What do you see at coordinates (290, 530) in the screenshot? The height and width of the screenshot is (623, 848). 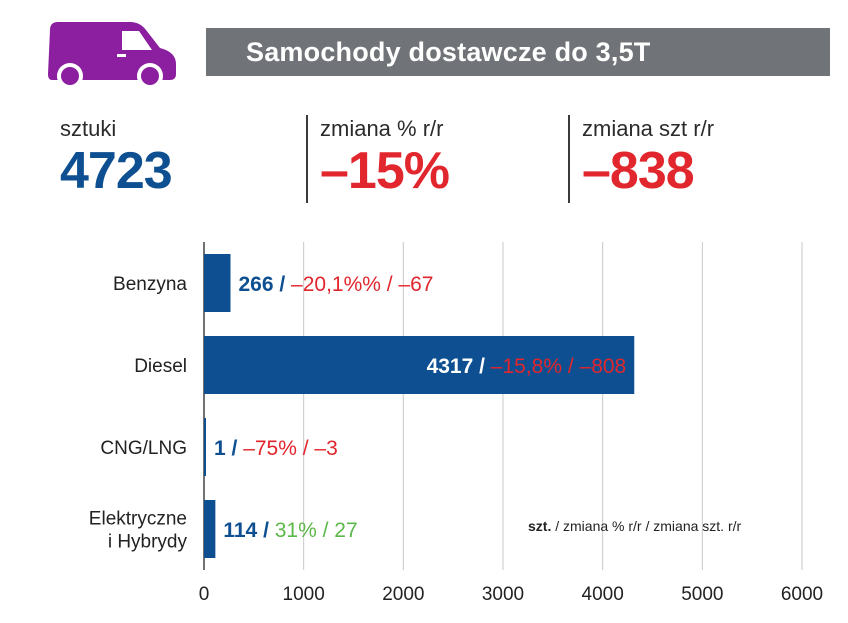 I see `data-label: 114 / 31% / 27` at bounding box center [290, 530].